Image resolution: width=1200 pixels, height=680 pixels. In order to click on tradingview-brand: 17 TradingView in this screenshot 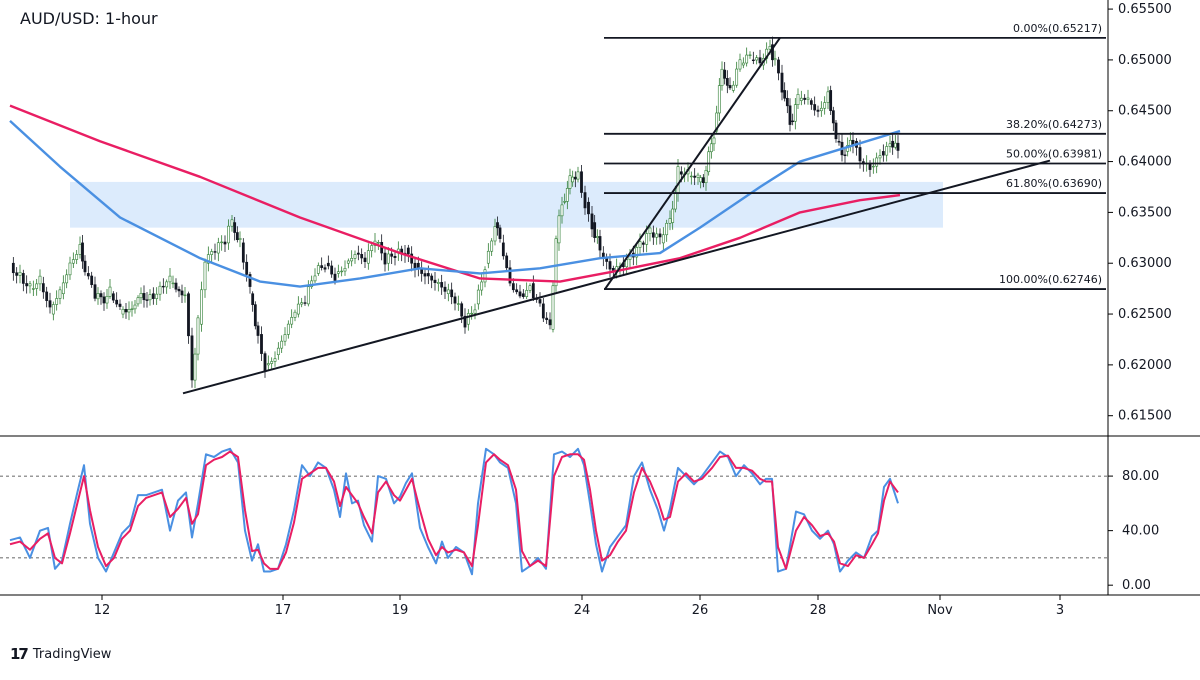, I will do `click(60, 654)`.